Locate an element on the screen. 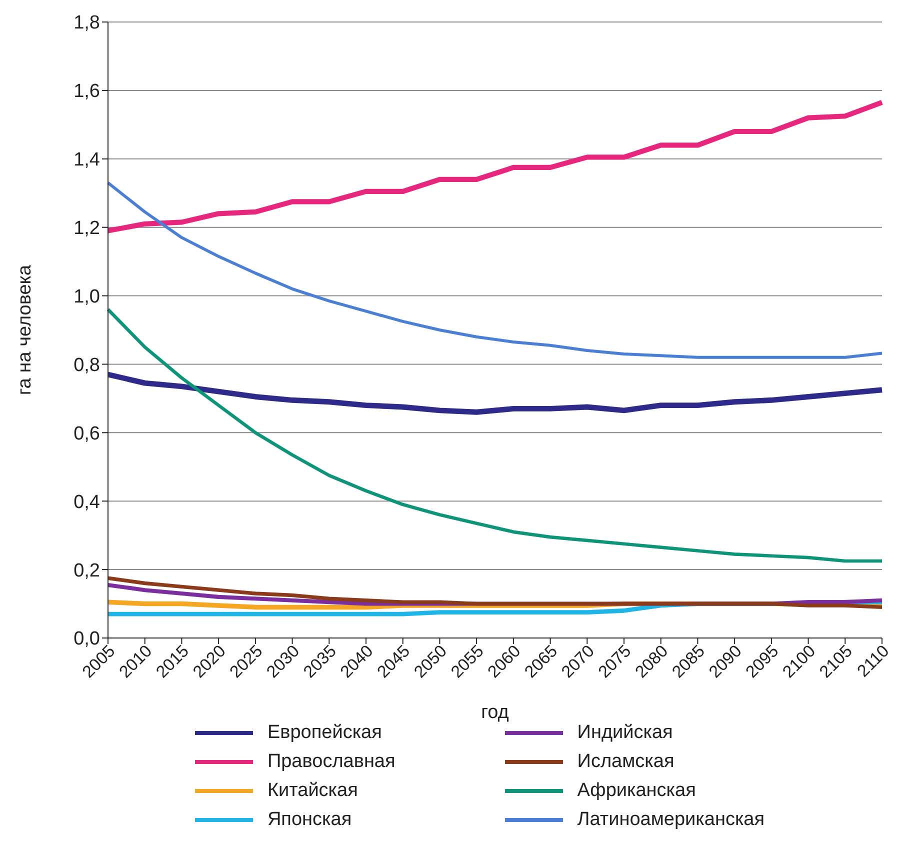 The image size is (900, 847). y-tick-label: 0,2 is located at coordinates (87, 571).